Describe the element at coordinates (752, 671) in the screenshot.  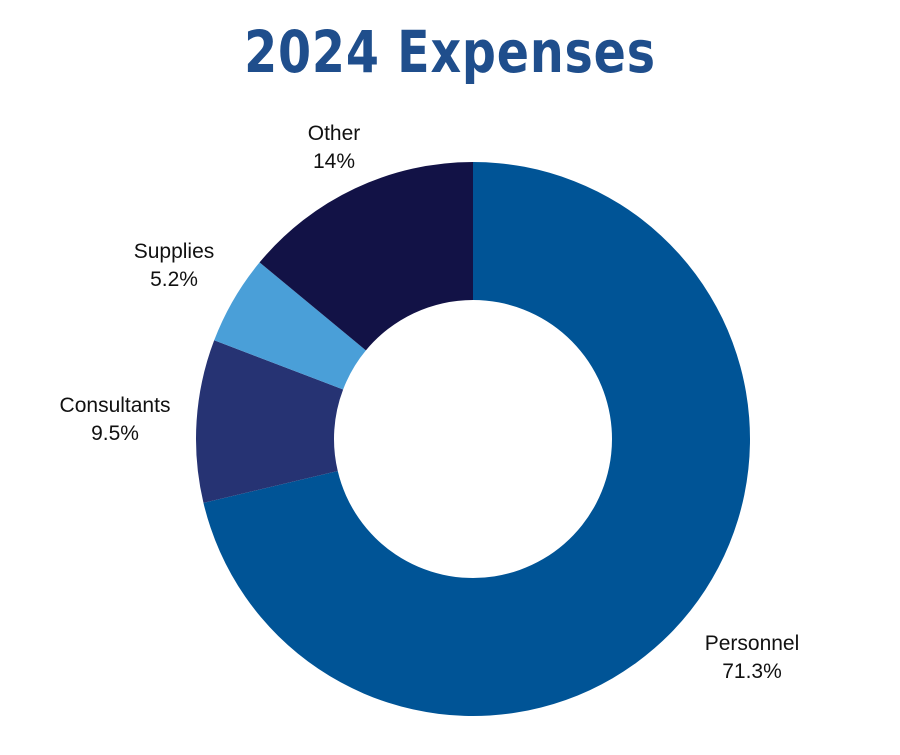
I see `slice-value-personnel: 71.3%` at that location.